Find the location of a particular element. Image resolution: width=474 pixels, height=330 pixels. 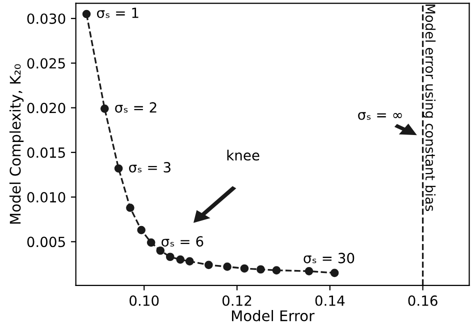

y-tick-label: 0.030 is located at coordinates (46, 18).